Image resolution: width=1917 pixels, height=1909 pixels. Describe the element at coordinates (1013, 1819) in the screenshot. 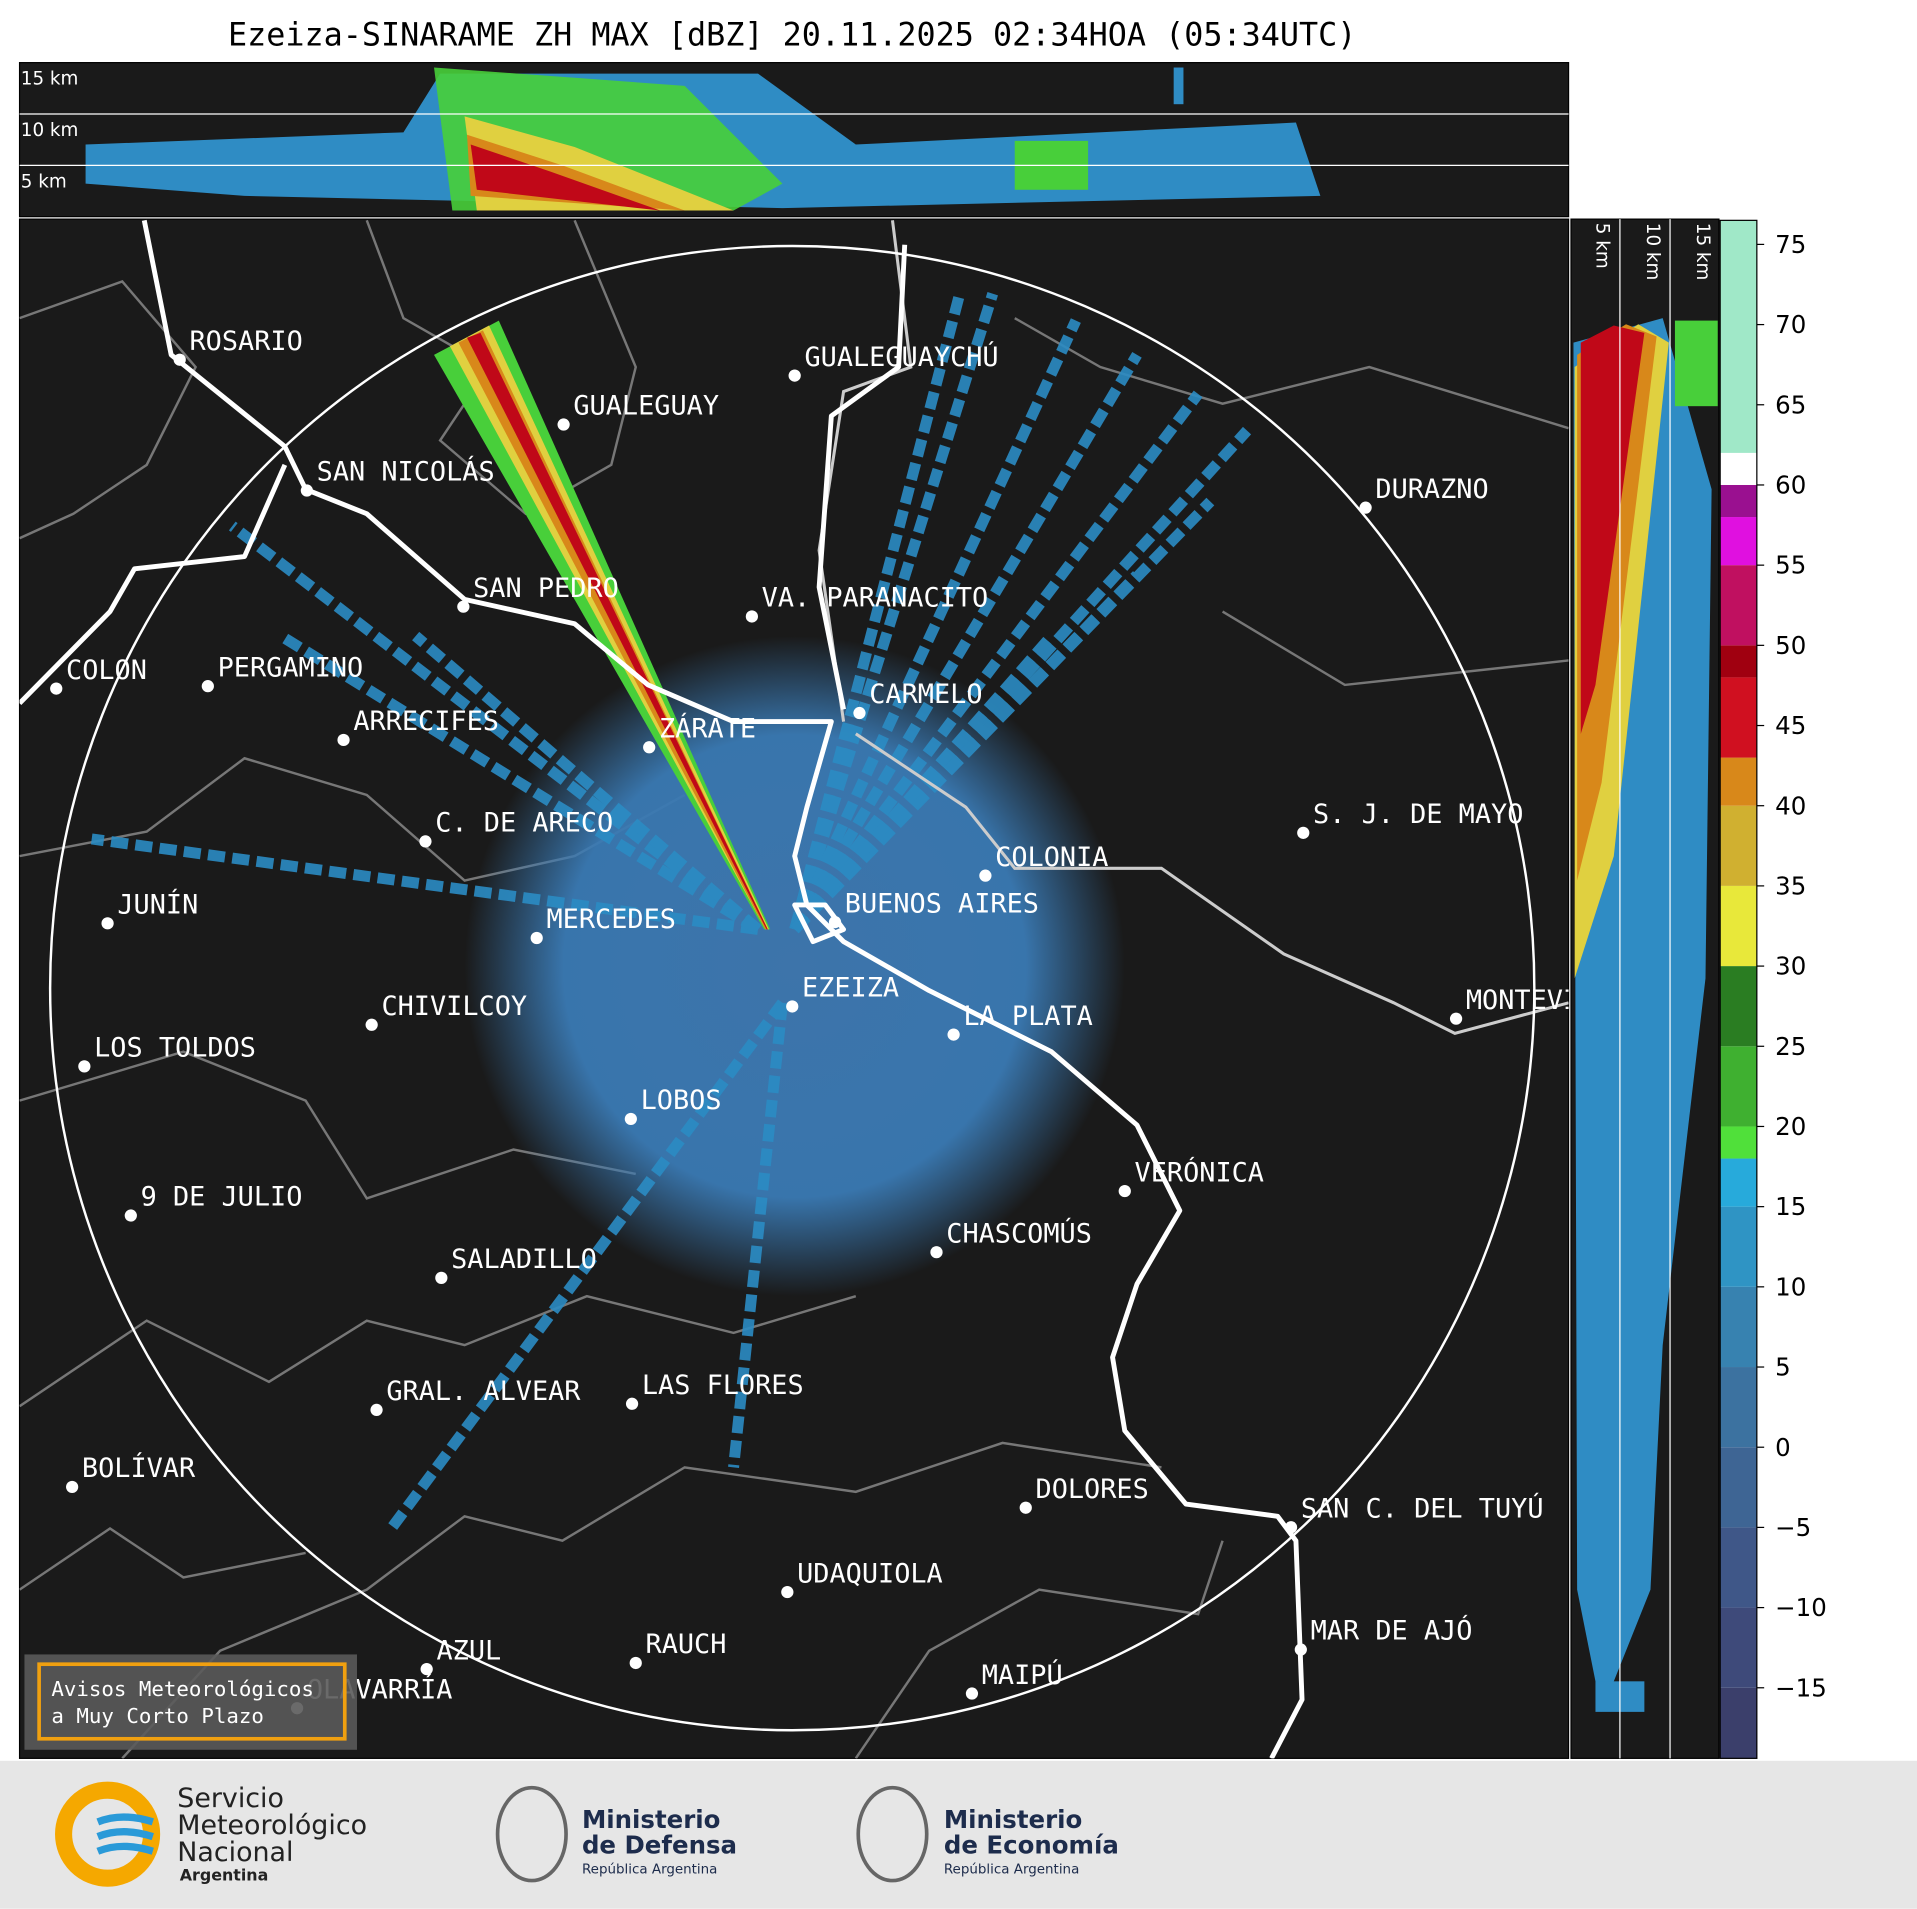

I see `logo-text: Ministerio` at that location.